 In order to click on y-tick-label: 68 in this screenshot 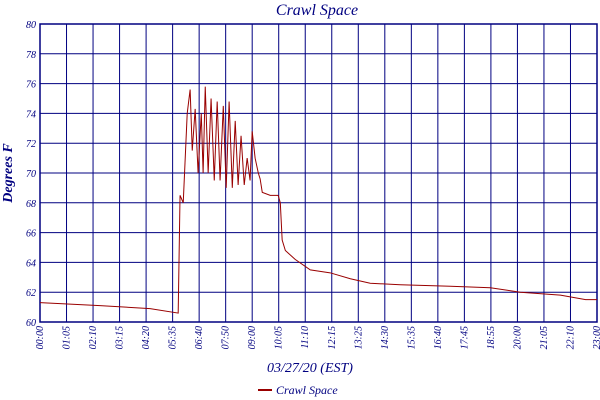, I will do `click(31, 204)`.